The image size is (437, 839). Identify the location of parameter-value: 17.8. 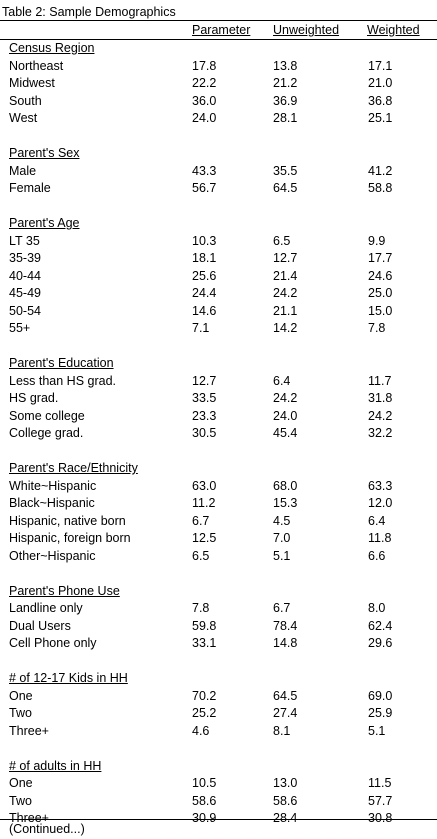
(204, 65).